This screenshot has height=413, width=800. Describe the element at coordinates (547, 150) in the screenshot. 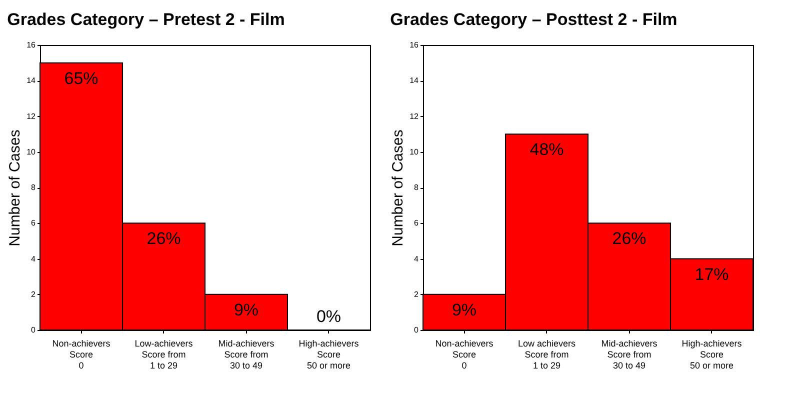

I see `annotation: 48%` at that location.